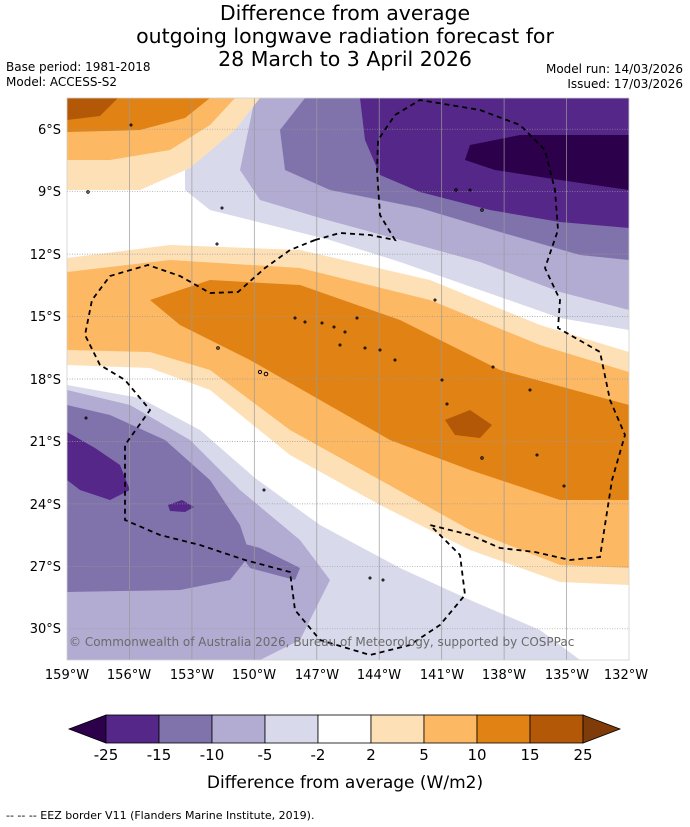  Describe the element at coordinates (192, 675) in the screenshot. I see `lon-label: 153°W` at that location.